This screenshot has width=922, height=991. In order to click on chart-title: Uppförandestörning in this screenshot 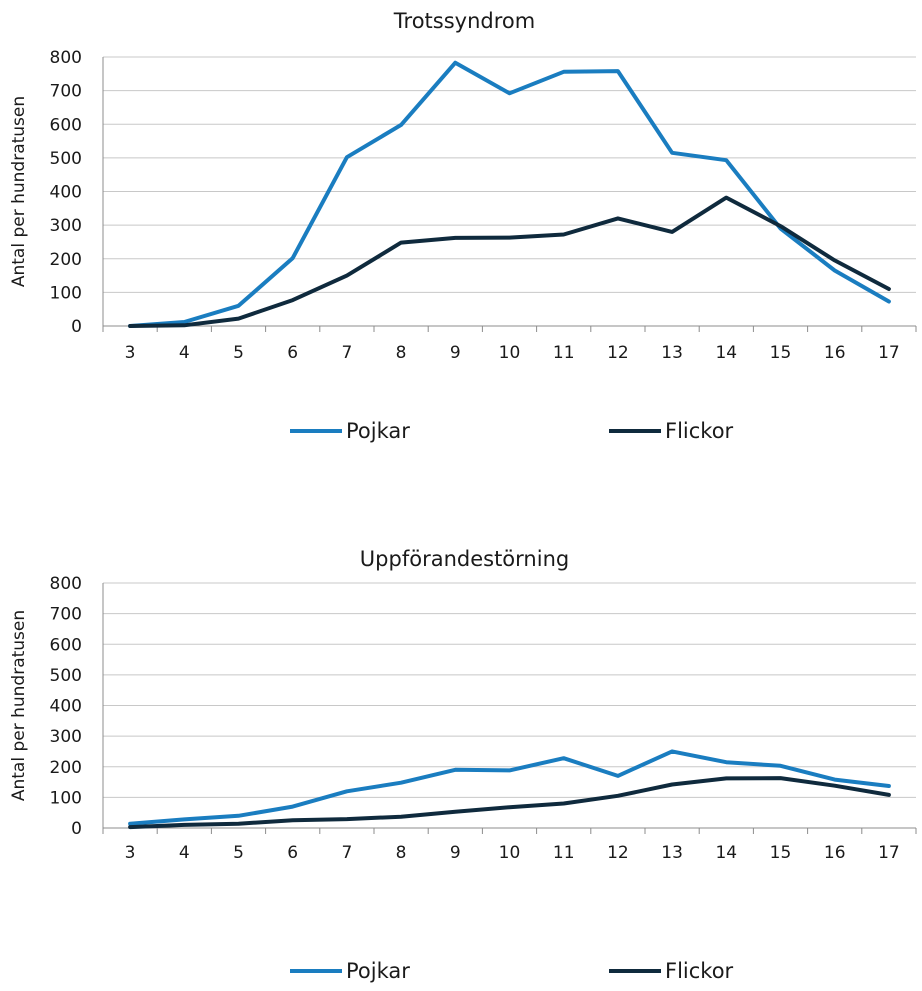, I will do `click(464, 559)`.